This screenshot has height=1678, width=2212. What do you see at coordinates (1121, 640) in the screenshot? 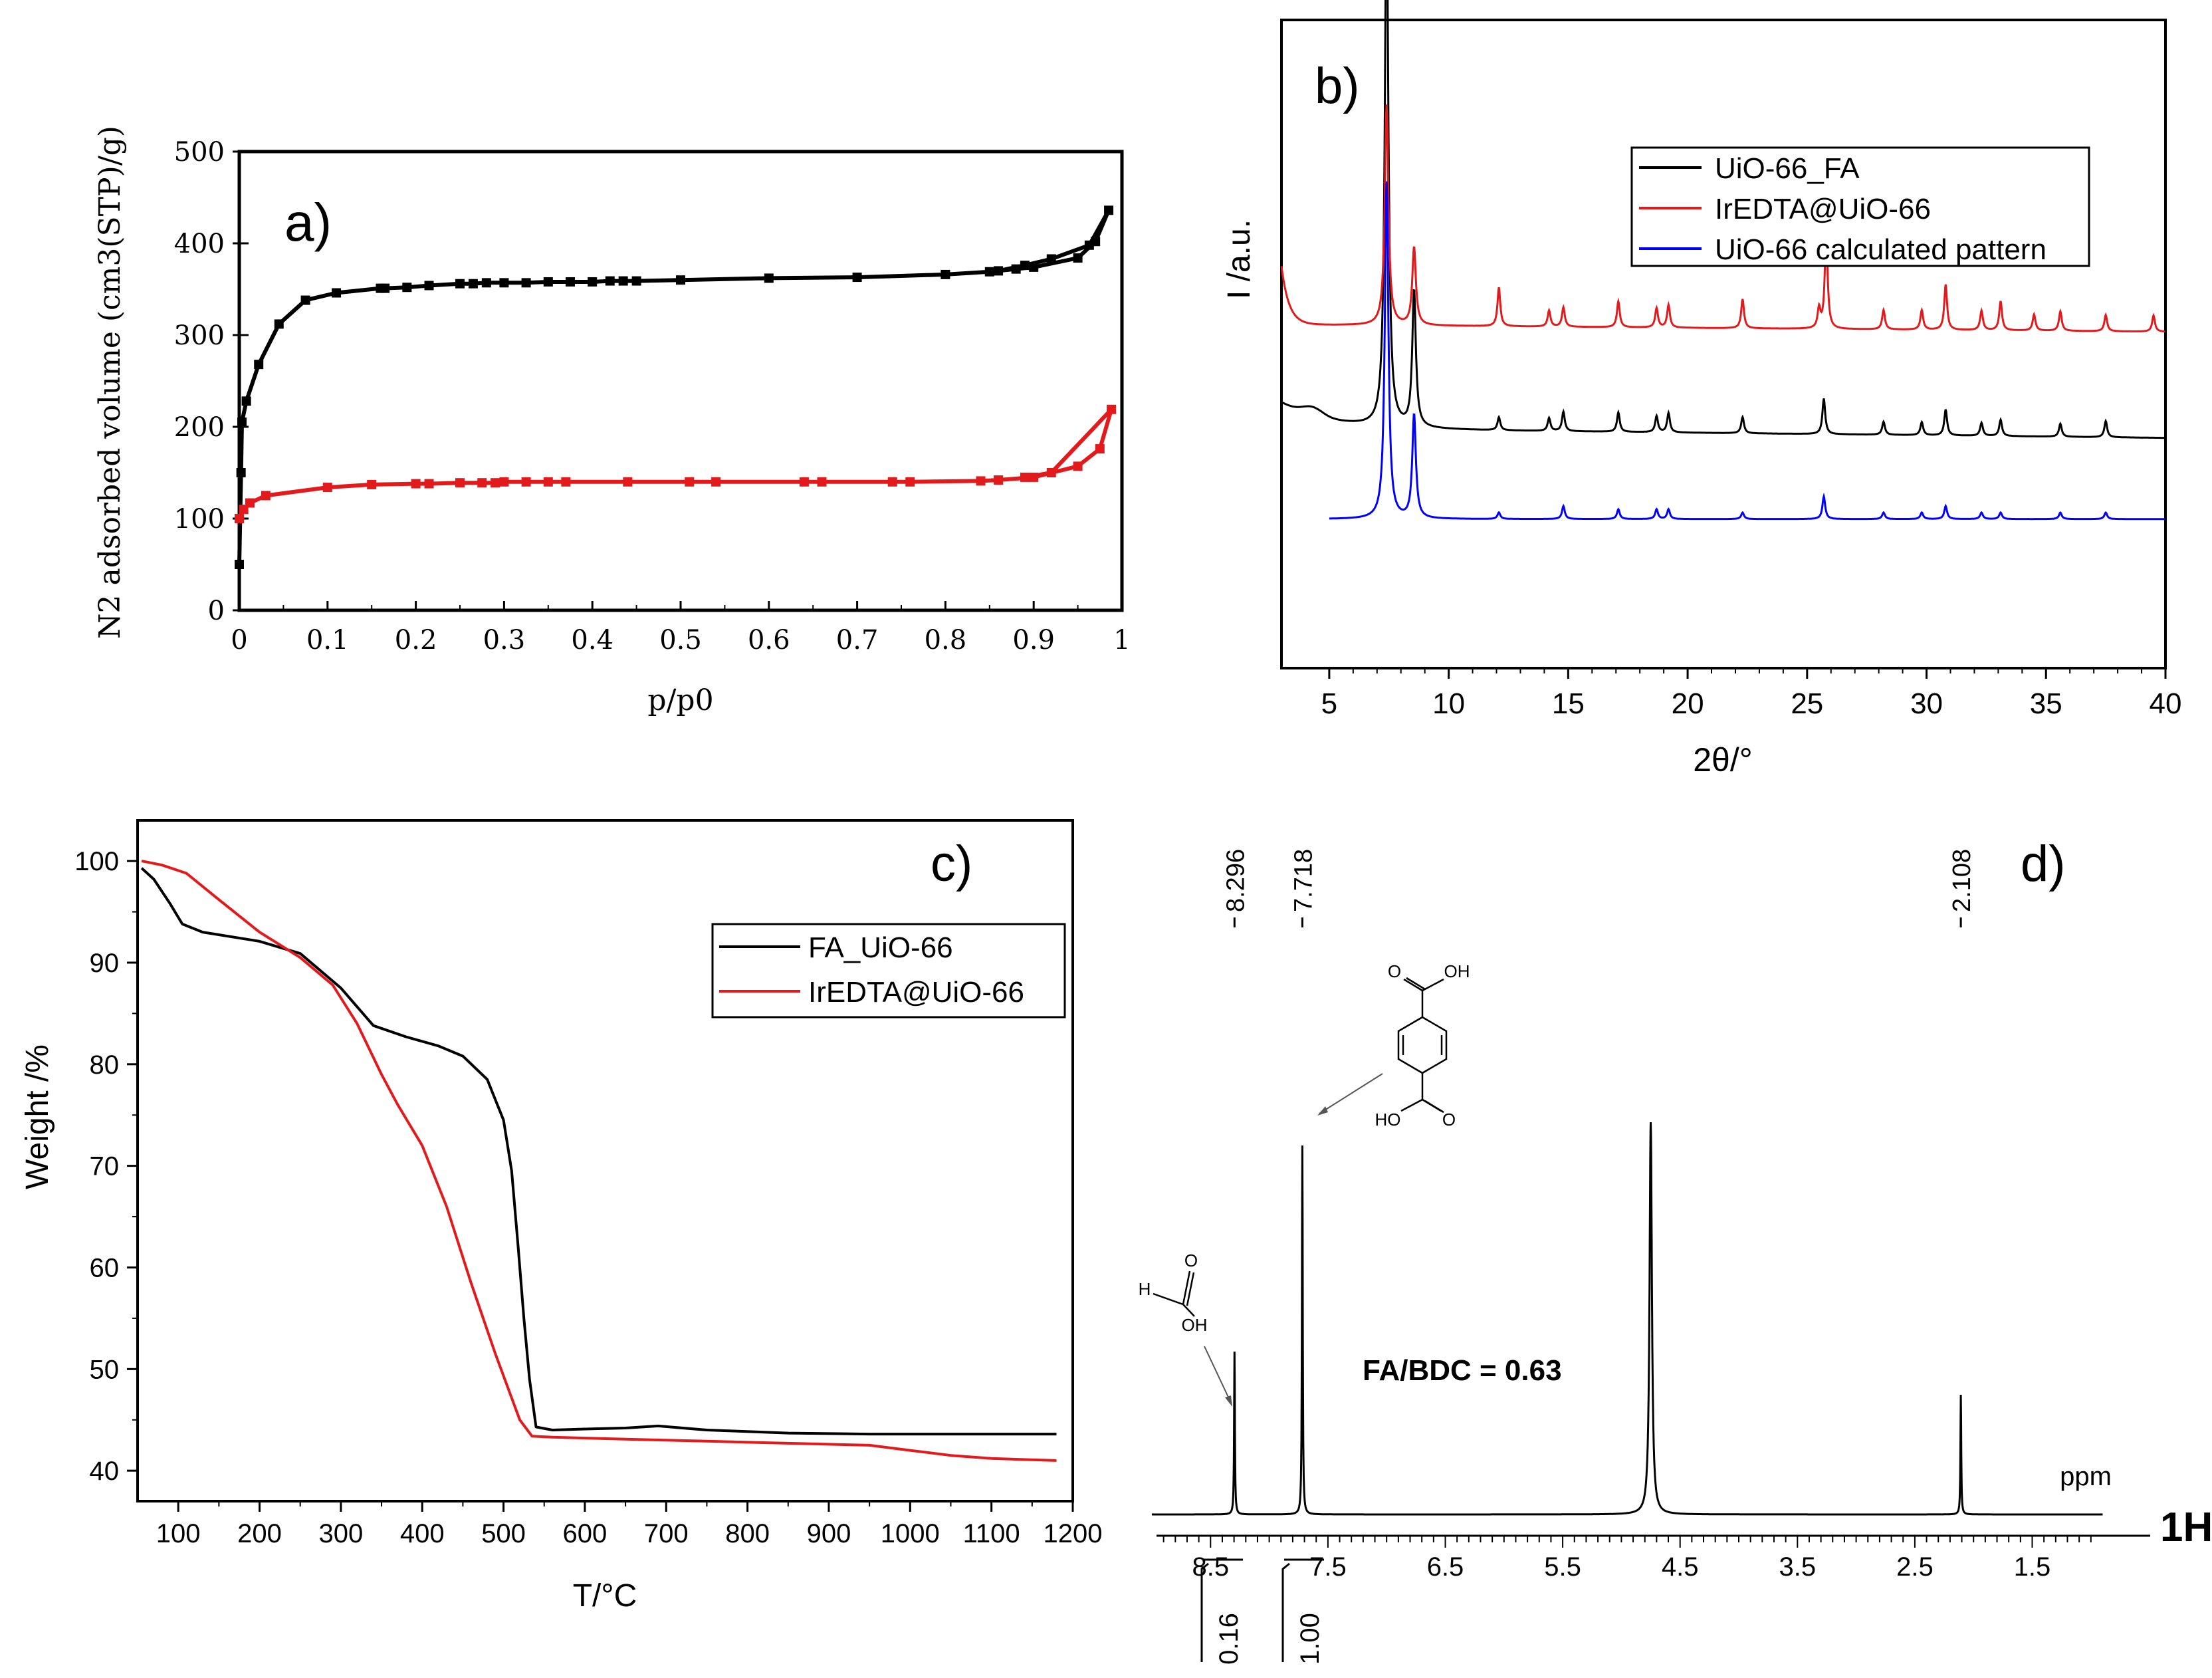
I see `panel-a-xtick-label: 1` at bounding box center [1121, 640].